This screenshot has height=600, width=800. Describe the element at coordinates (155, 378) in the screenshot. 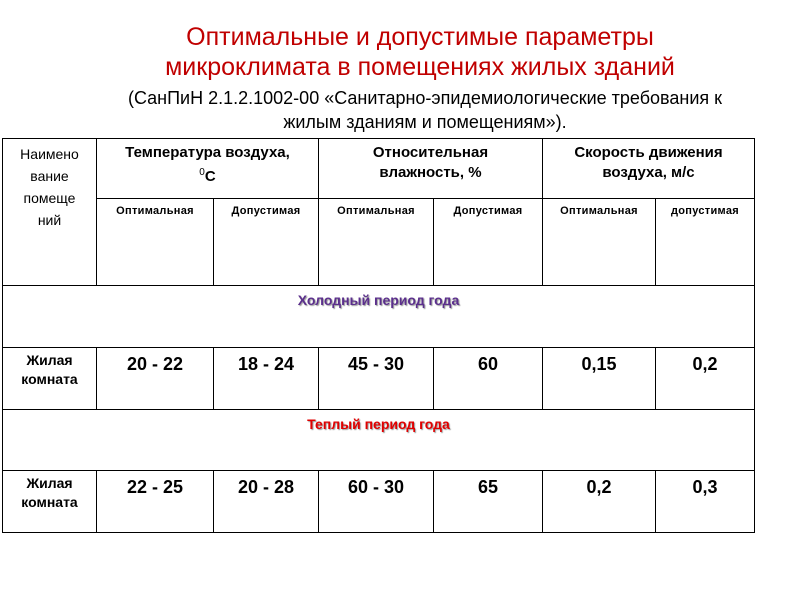

I see `value-cell: 20 - 22` at that location.